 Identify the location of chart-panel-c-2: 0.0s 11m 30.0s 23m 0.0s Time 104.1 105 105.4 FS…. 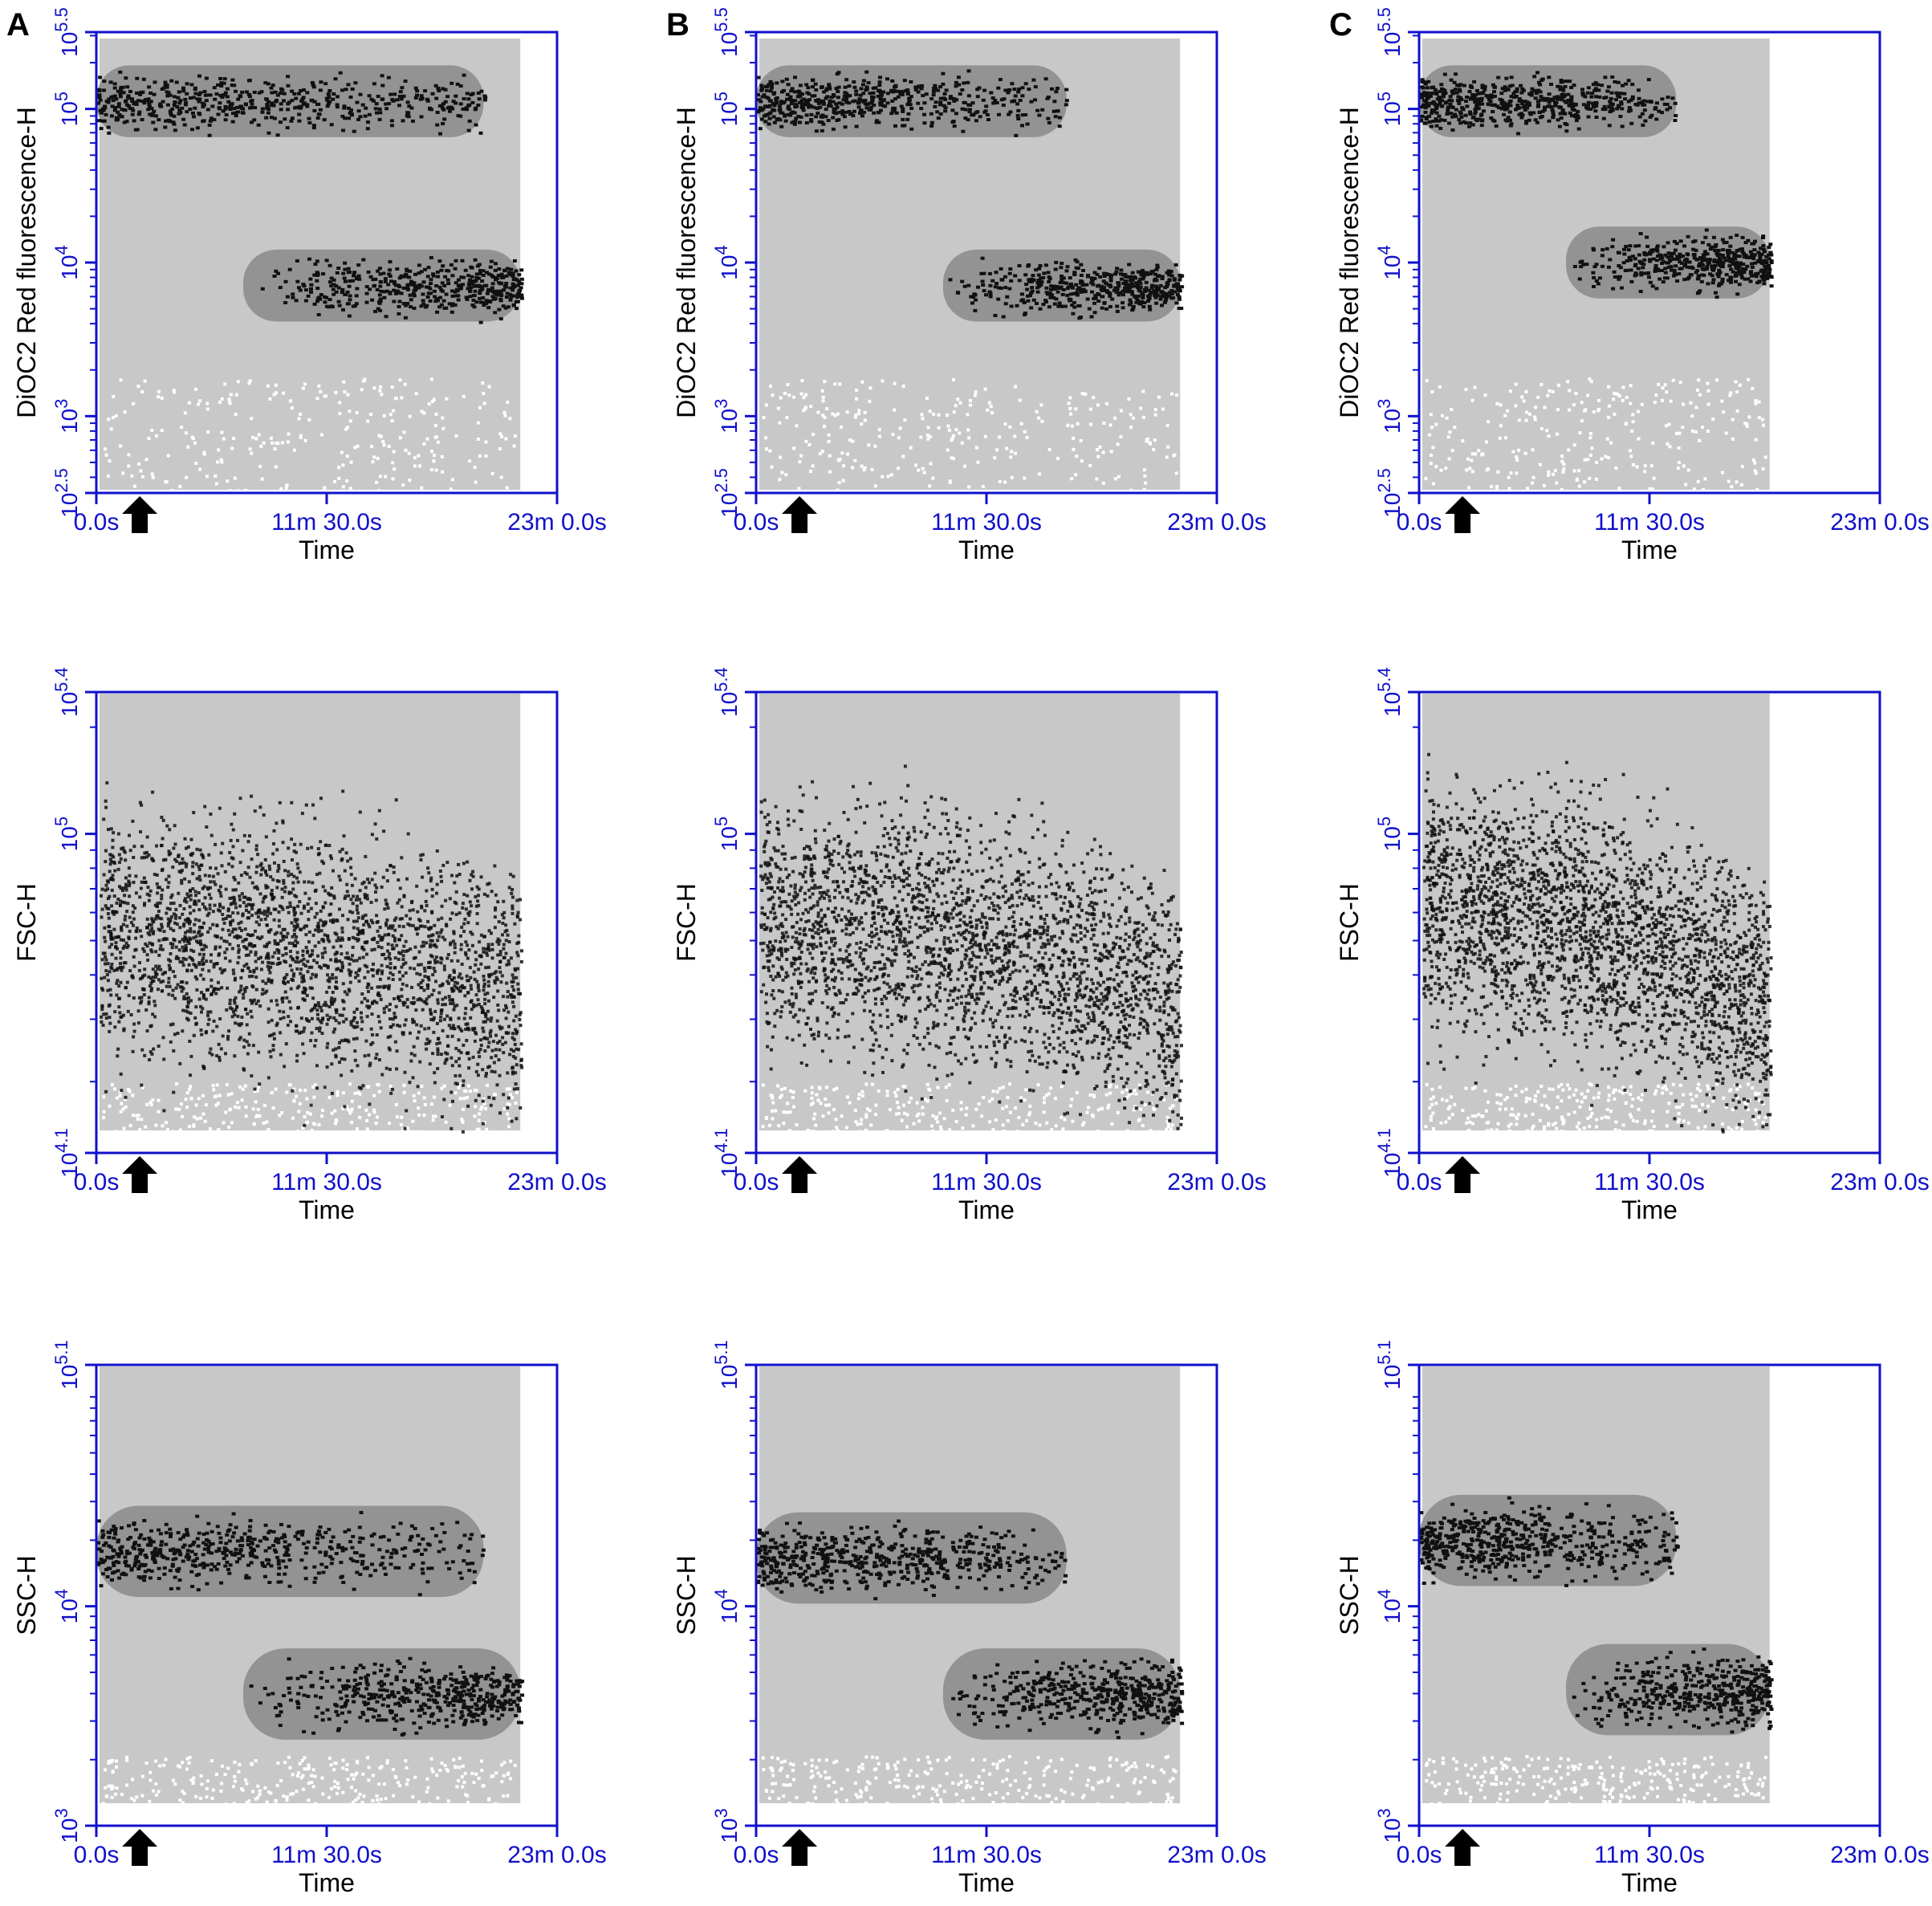
(1632, 945).